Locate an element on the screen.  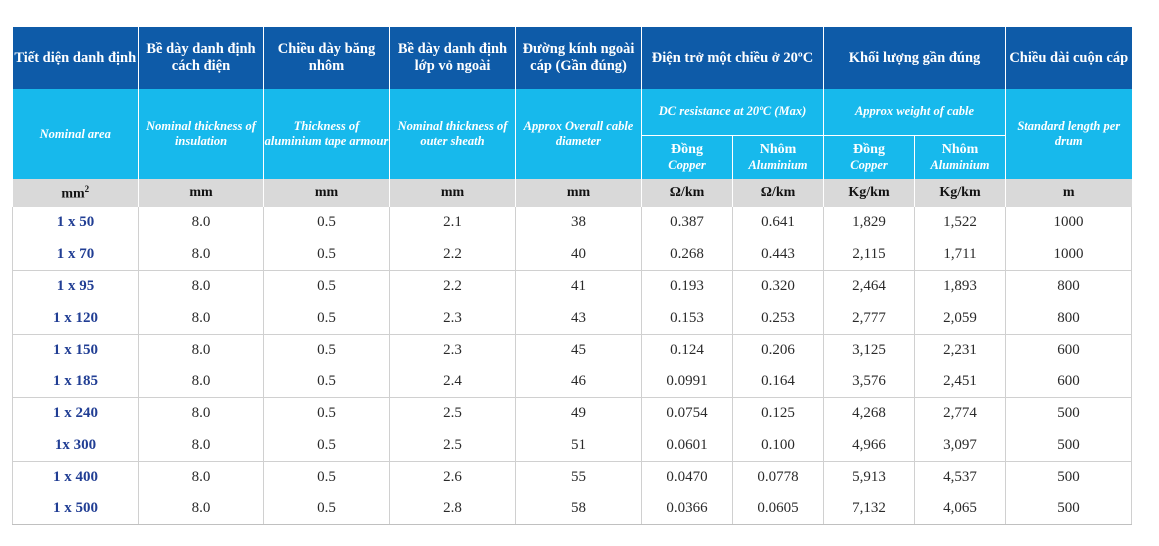
unit-area-text: mm is located at coordinates (73, 194).